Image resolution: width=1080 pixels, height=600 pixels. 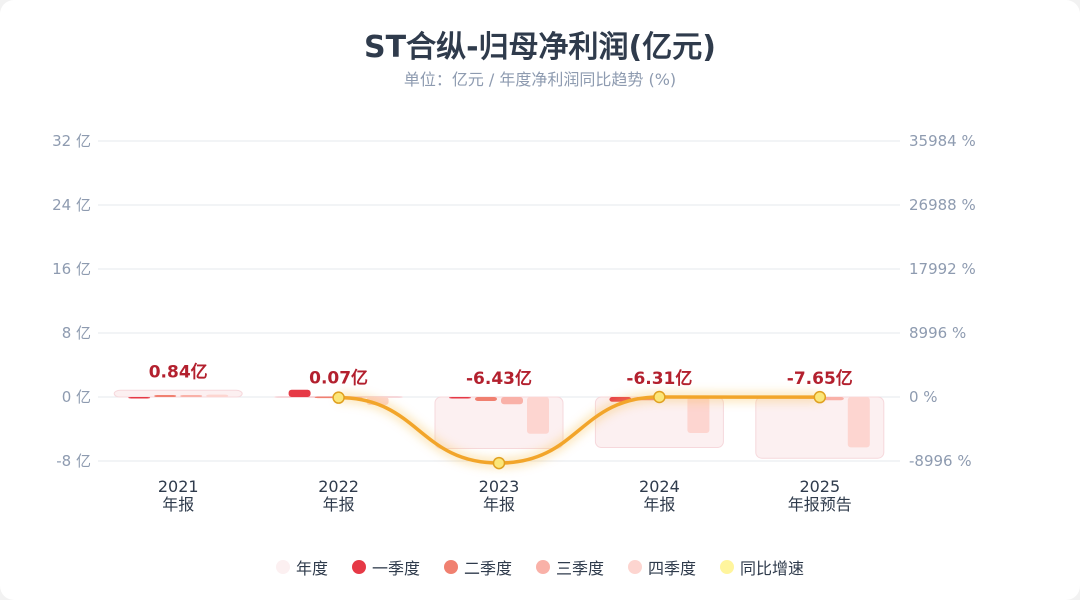 I want to click on x-tick-label: 2022, so click(x=338, y=486).